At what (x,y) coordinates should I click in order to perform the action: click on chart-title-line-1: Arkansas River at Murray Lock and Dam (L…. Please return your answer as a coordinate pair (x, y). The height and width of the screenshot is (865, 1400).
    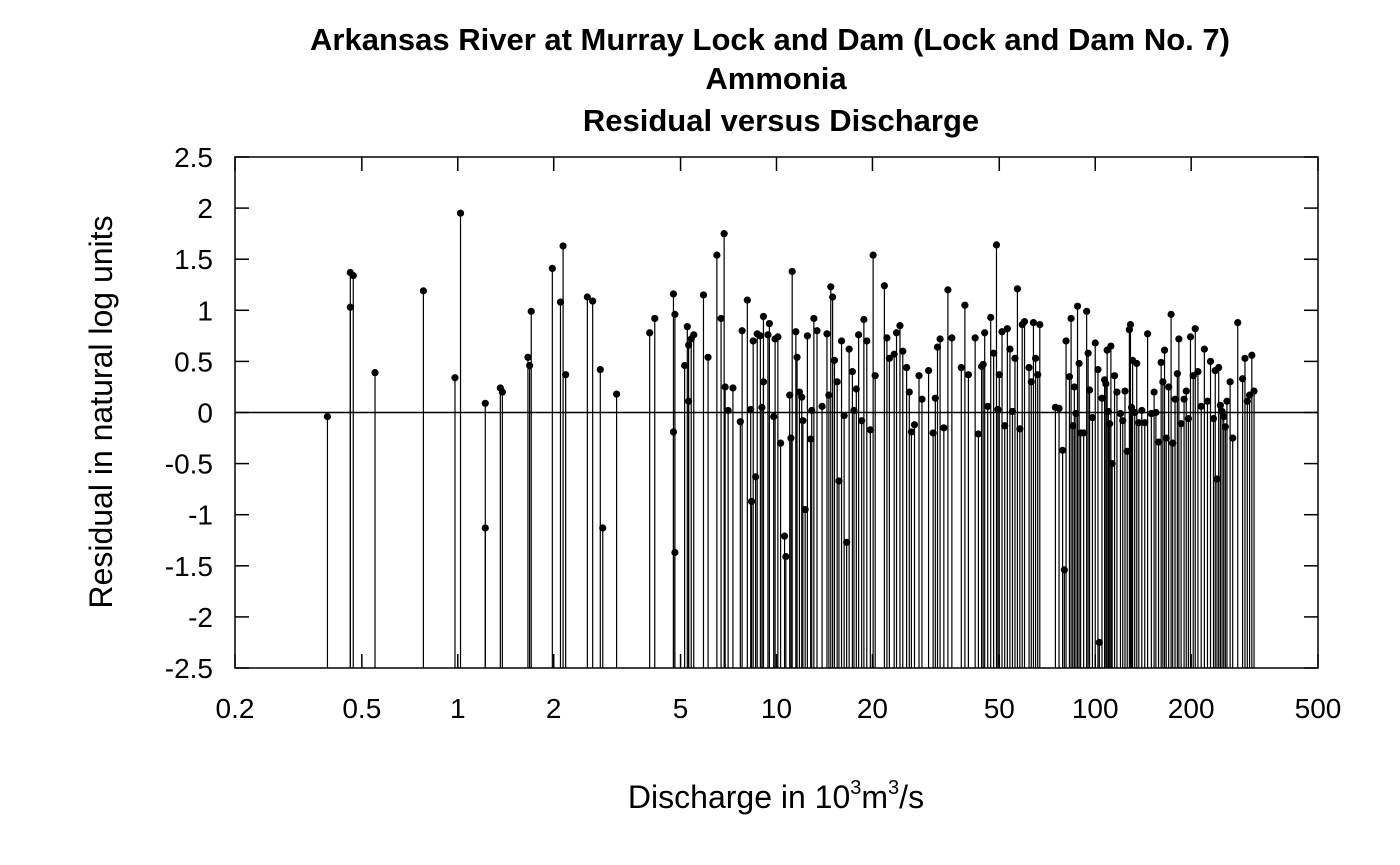
    Looking at the image, I should click on (770, 39).